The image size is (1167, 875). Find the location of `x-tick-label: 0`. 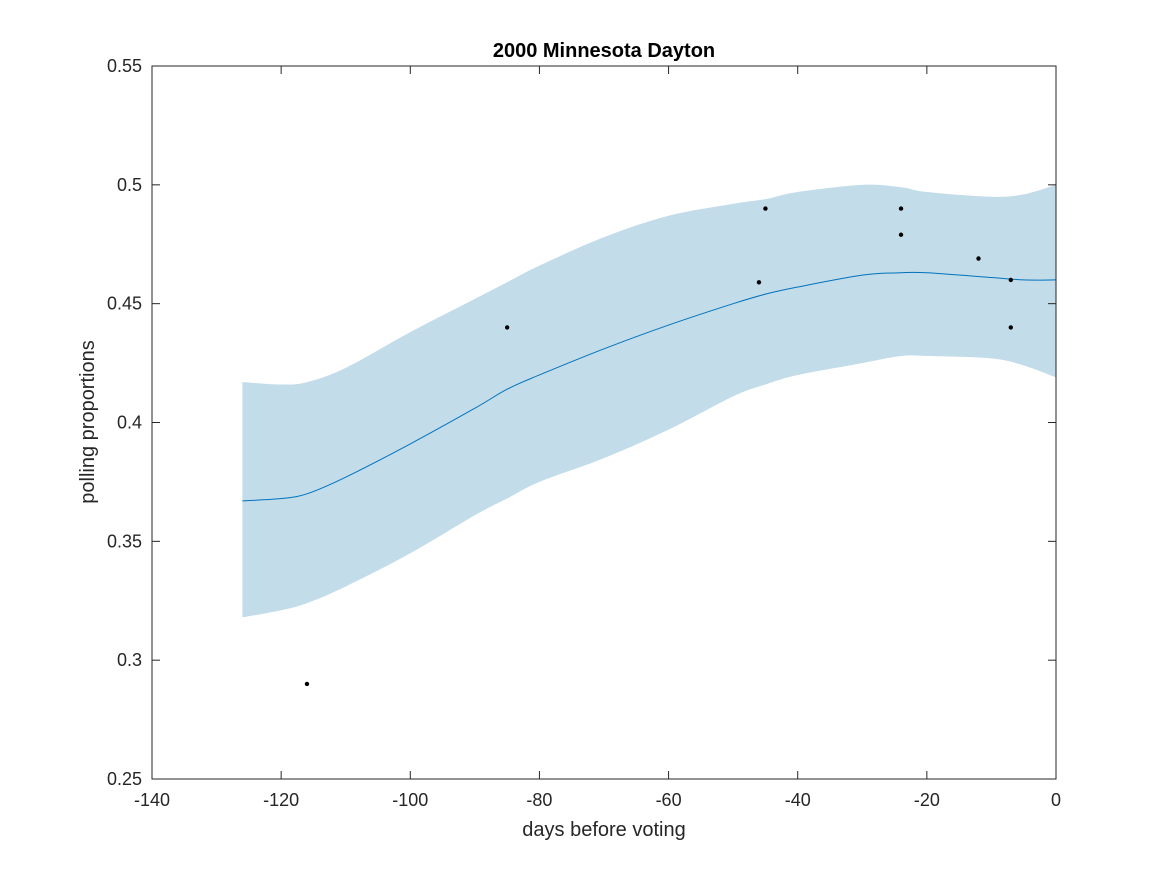

x-tick-label: 0 is located at coordinates (1056, 800).